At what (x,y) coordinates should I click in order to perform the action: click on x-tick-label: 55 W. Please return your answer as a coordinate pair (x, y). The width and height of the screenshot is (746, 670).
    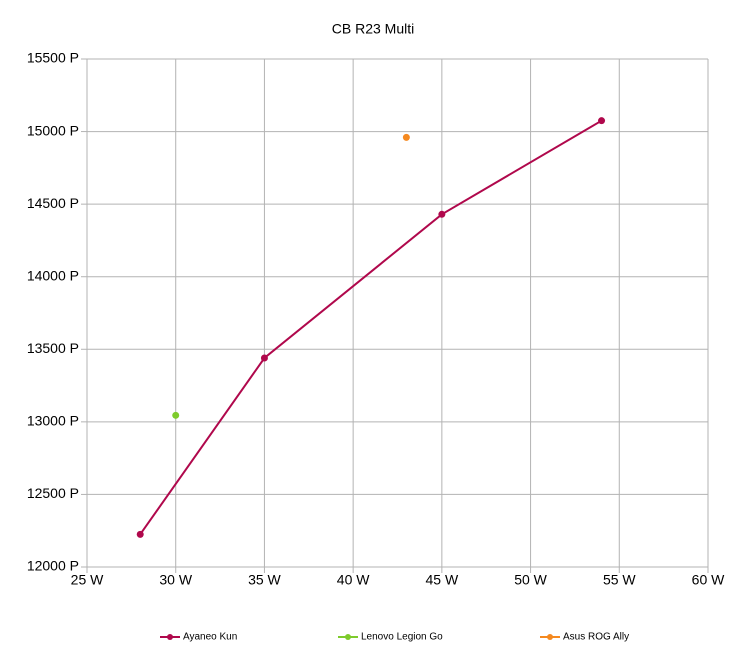
    Looking at the image, I should click on (619, 580).